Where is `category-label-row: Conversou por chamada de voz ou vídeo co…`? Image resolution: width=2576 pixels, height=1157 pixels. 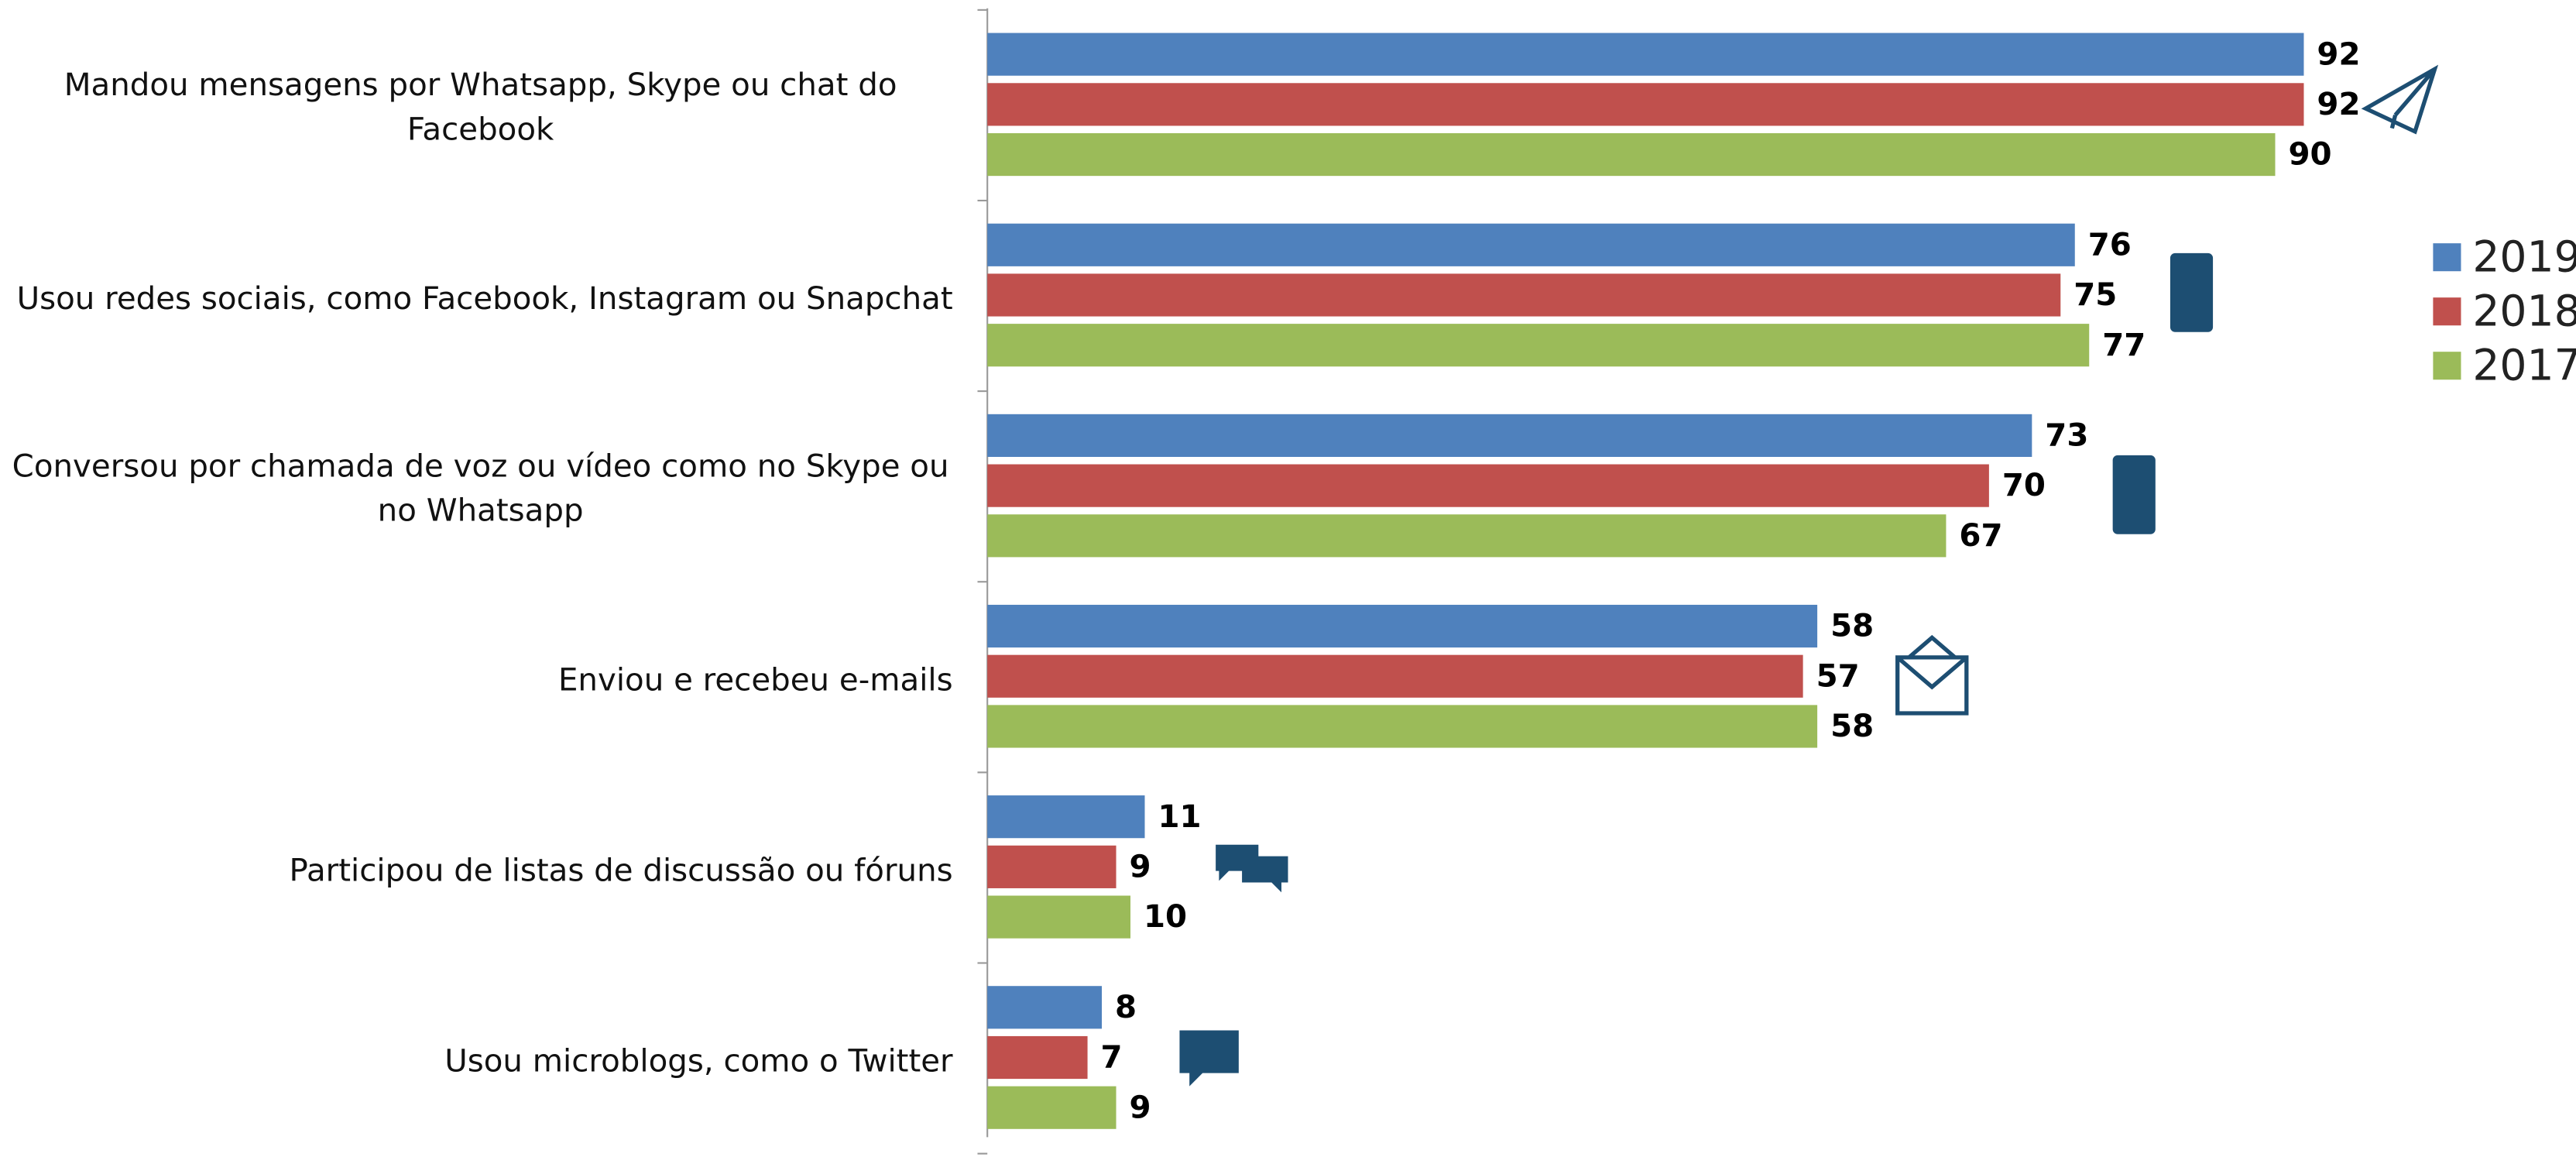 category-label-row: Conversou por chamada de voz ou vídeo co… is located at coordinates (481, 489).